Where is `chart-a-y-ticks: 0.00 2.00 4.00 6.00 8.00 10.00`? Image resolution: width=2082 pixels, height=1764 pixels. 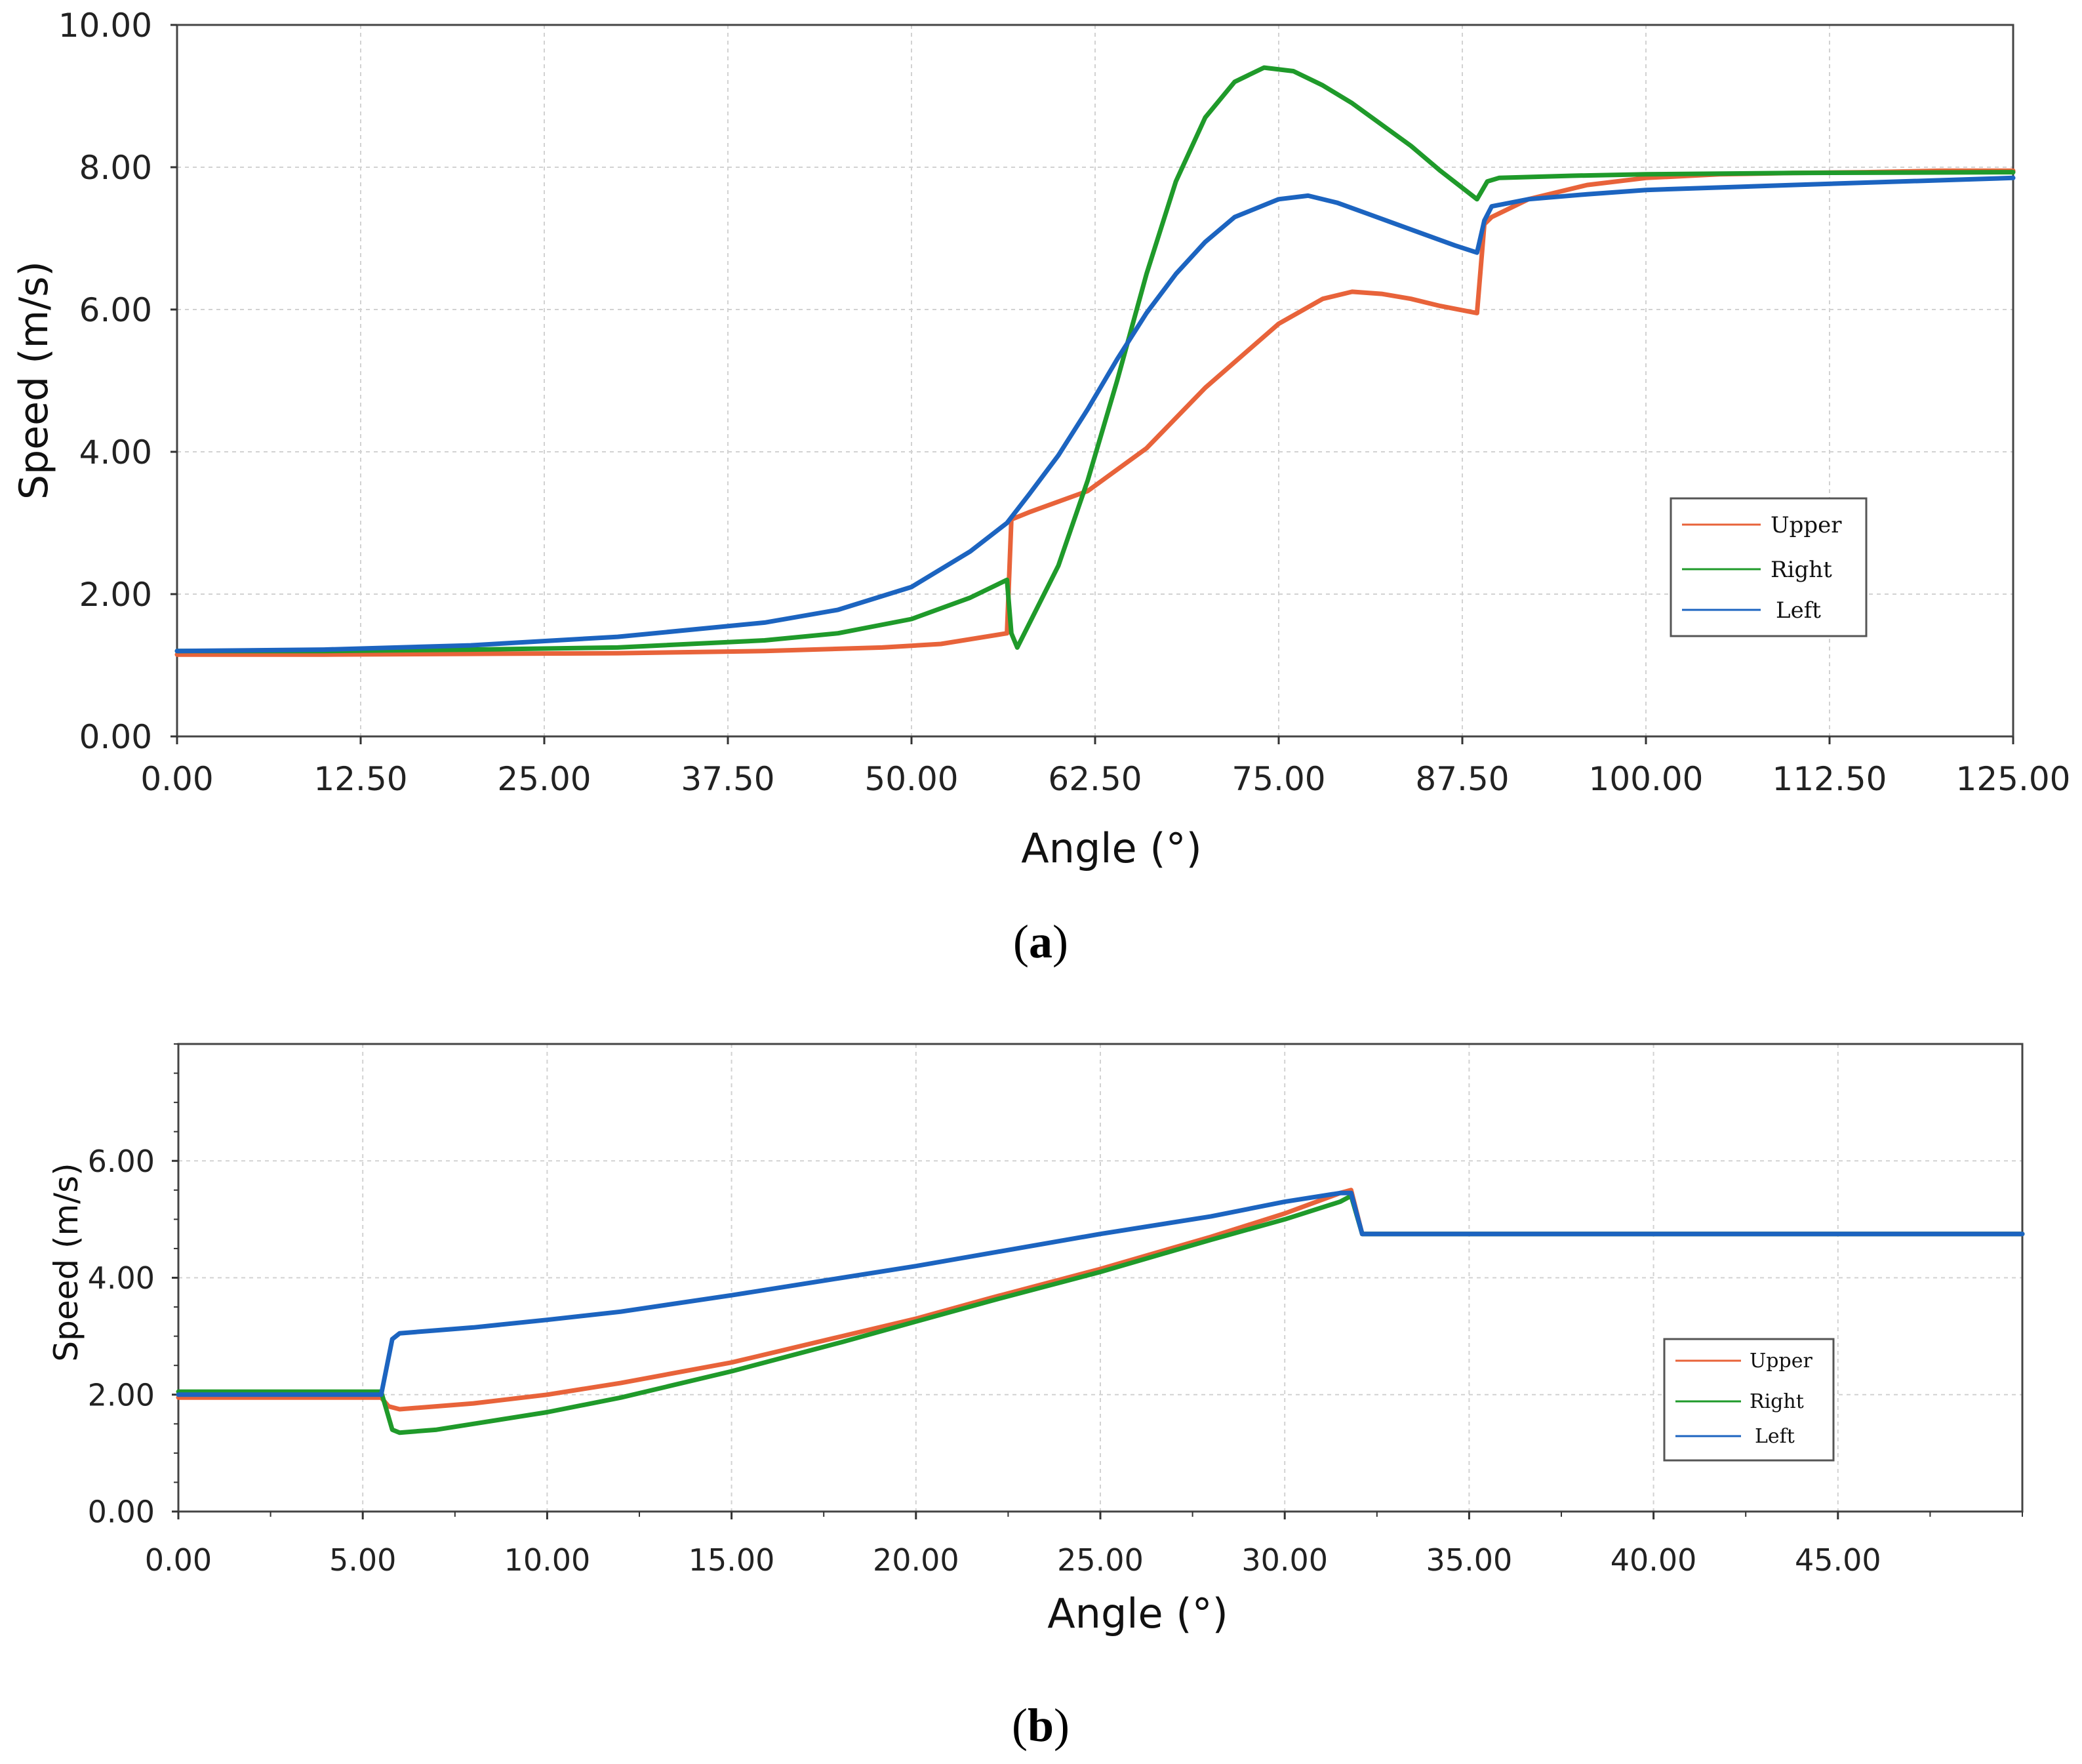 chart-a-y-ticks: 0.00 2.00 4.00 6.00 8.00 10.00 is located at coordinates (118, 381).